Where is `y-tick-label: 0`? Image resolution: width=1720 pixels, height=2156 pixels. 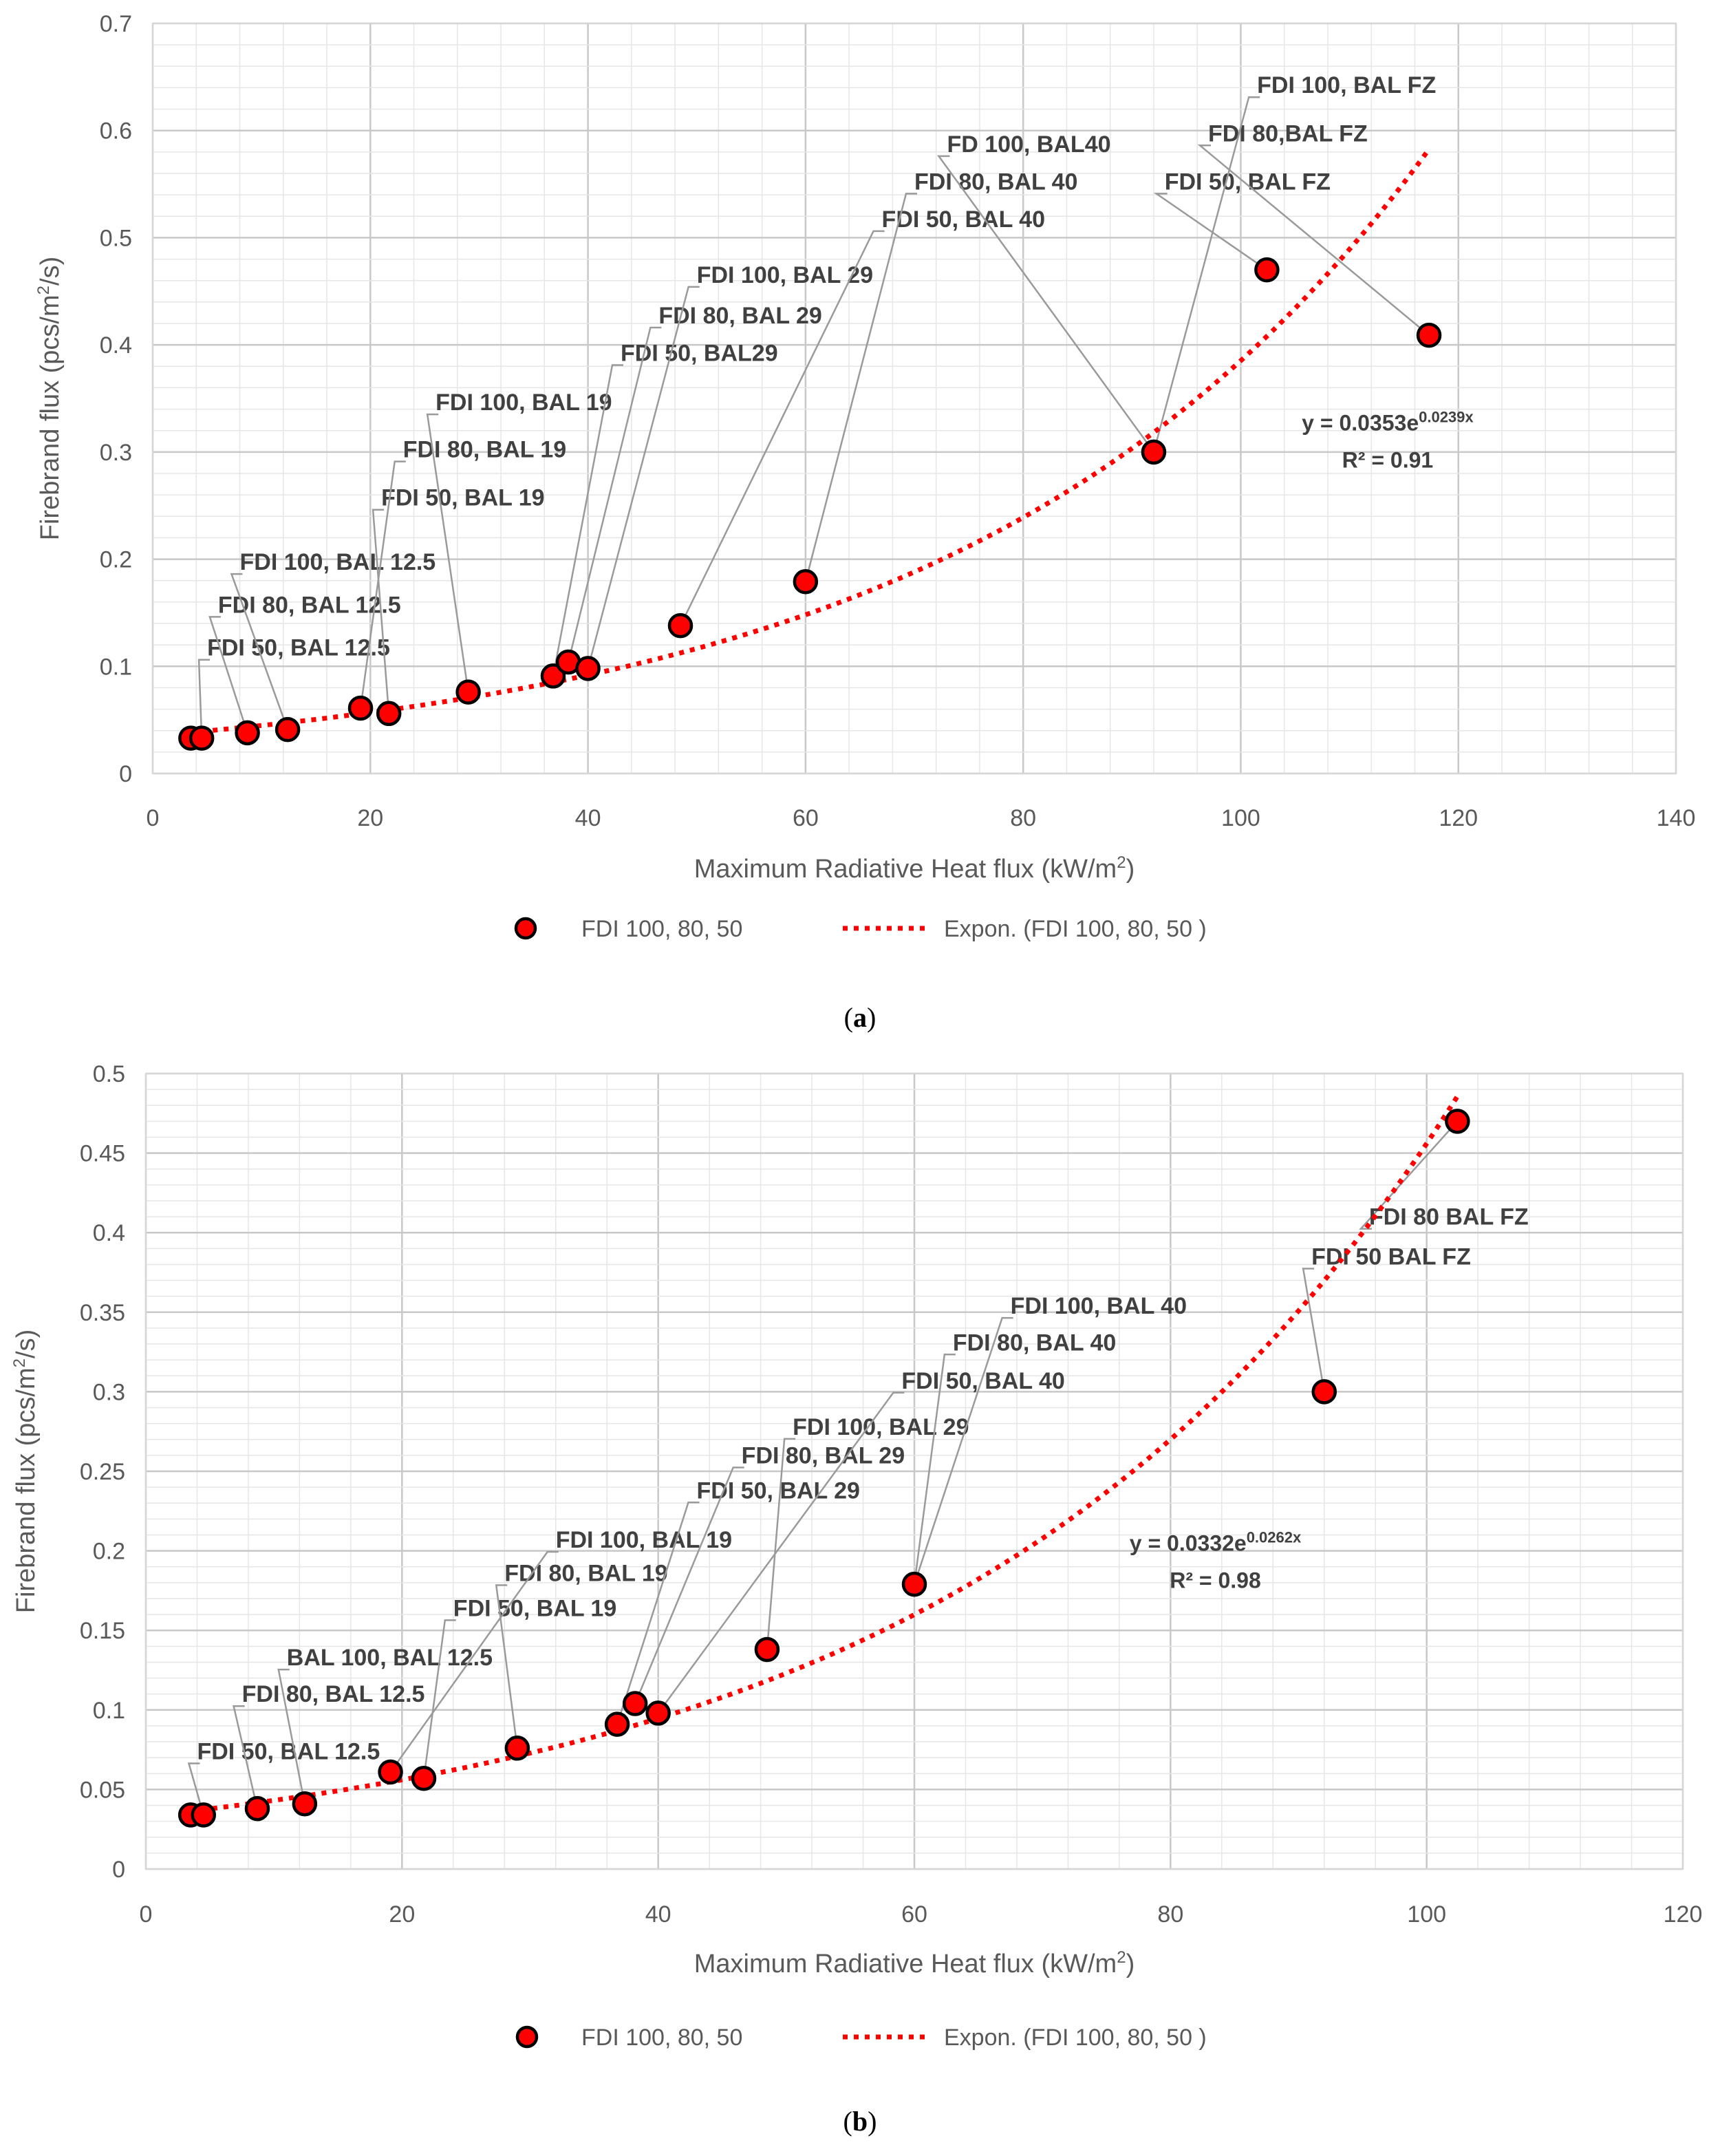 y-tick-label: 0 is located at coordinates (118, 1870).